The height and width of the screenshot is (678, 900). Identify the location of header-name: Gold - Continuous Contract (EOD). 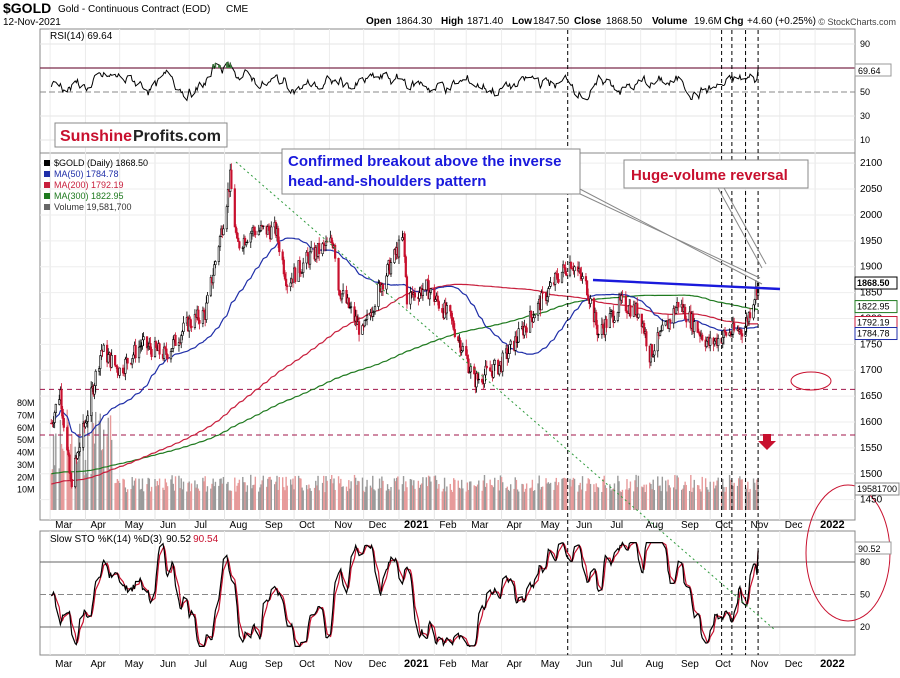
(134, 9).